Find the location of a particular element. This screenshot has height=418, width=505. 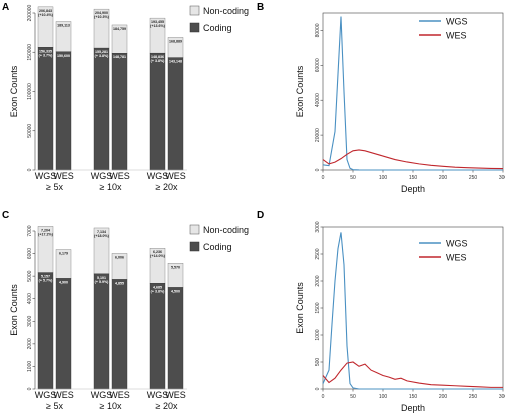

plot-frame is located at coordinates (413, 91).